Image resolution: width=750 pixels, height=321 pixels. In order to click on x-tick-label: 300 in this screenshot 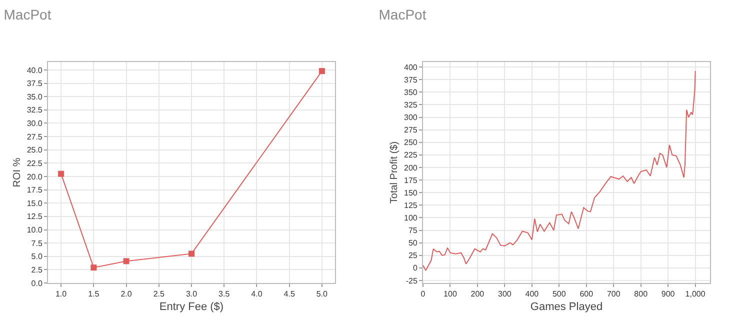, I will do `click(505, 294)`.